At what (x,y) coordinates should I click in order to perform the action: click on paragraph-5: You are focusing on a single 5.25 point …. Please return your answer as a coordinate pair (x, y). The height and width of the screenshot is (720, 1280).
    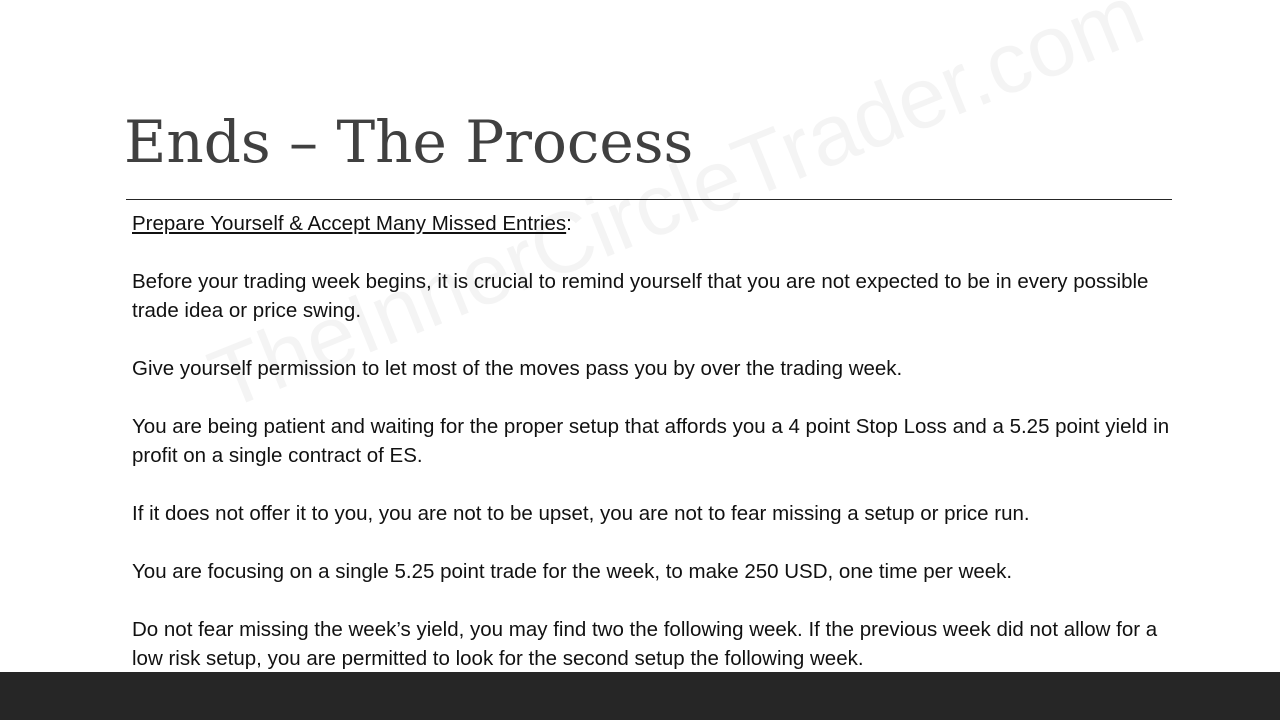
    Looking at the image, I should click on (572, 571).